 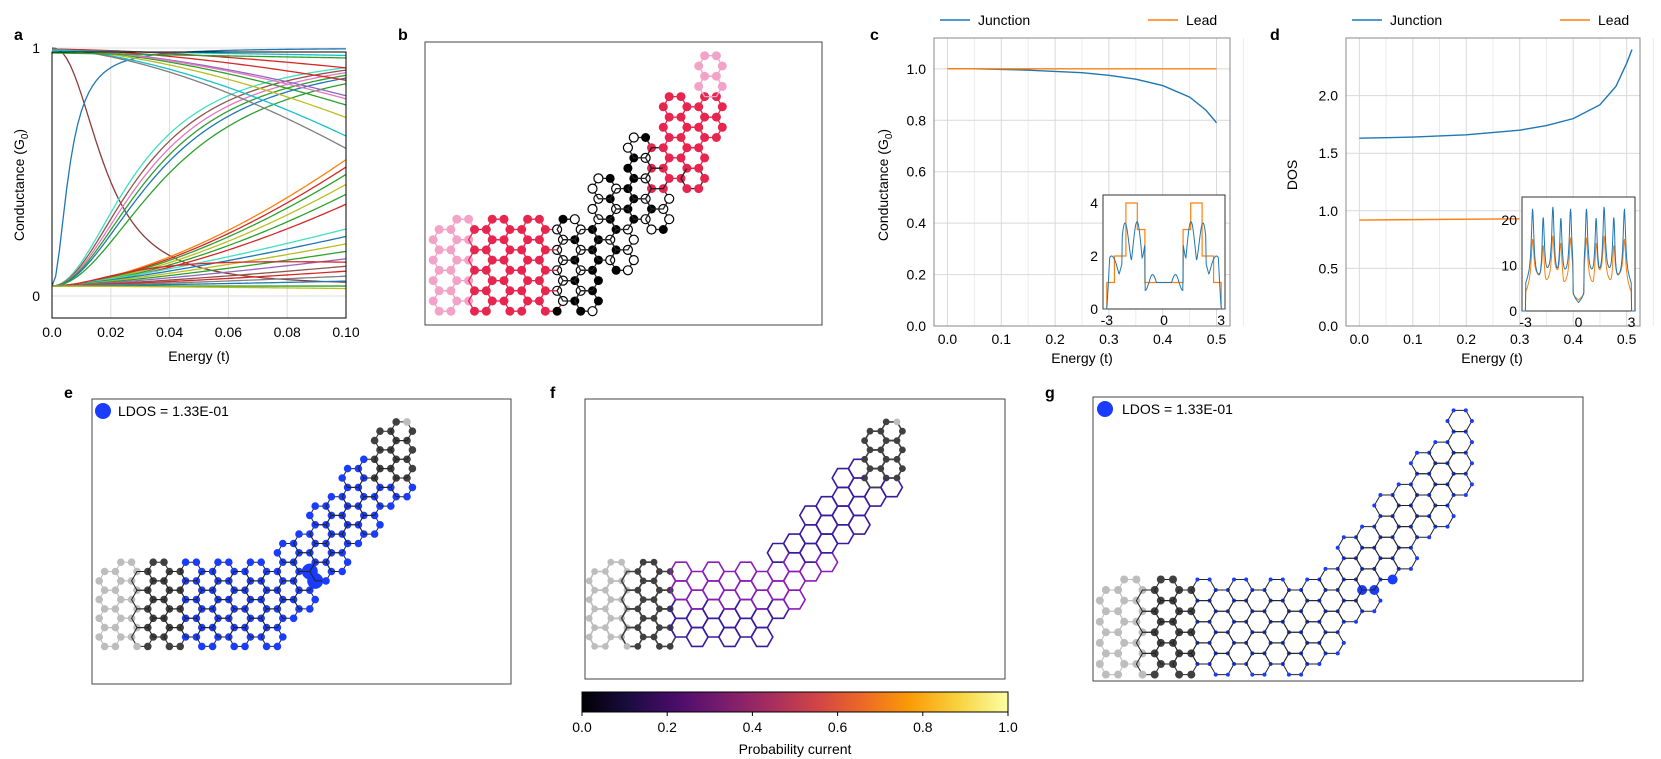 What do you see at coordinates (1578, 254) in the screenshot?
I see `inset-frame` at bounding box center [1578, 254].